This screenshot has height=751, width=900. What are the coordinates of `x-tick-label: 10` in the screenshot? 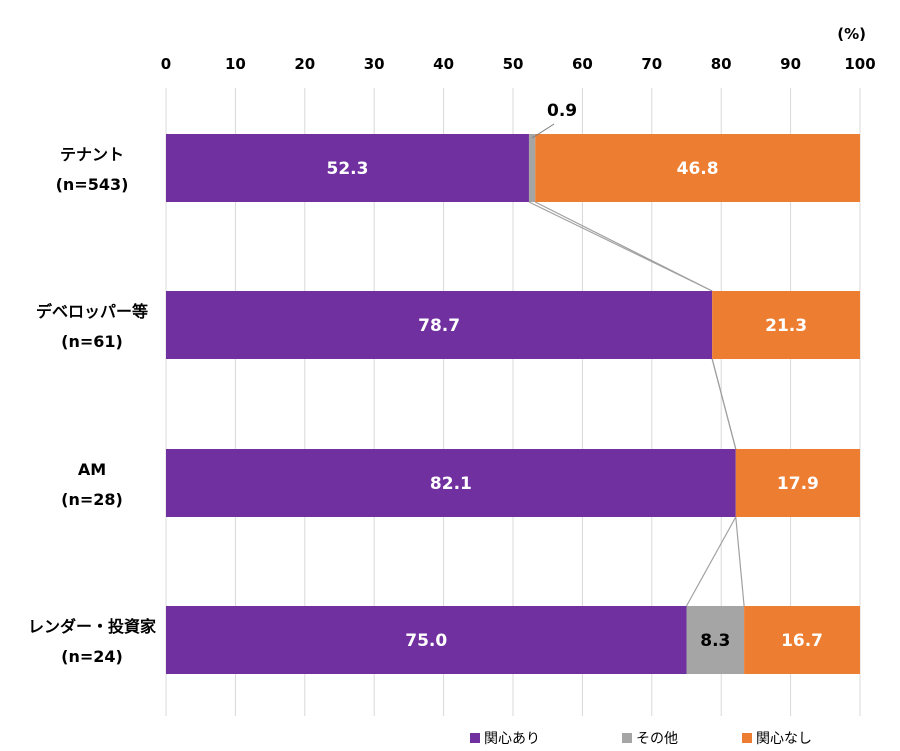 It's located at (235, 64).